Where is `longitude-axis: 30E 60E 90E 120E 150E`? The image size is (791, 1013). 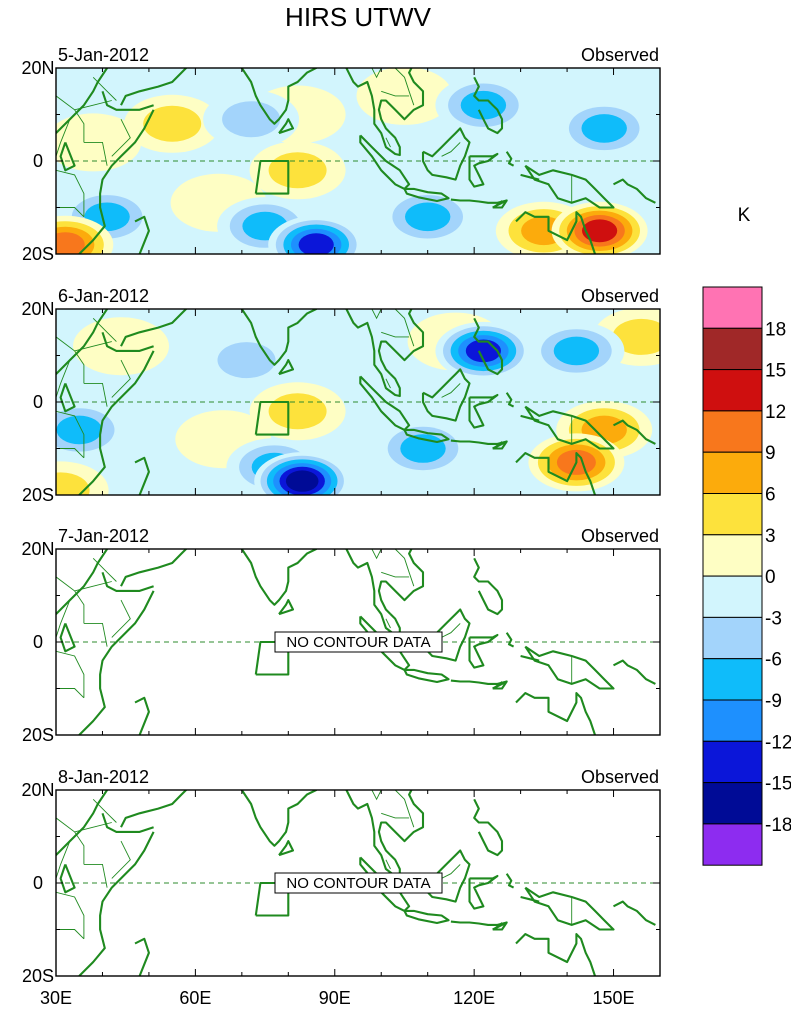
longitude-axis: 30E 60E 90E 120E 150E is located at coordinates (337, 998).